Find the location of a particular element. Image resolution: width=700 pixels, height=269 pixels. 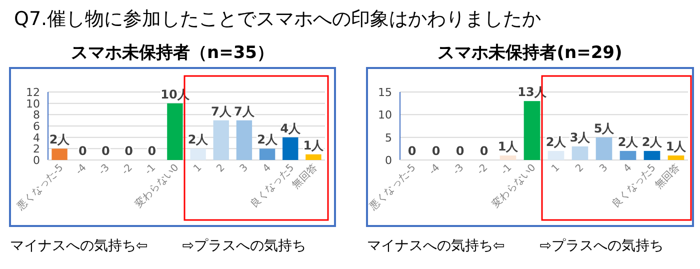

data-label: 5人 is located at coordinates (605, 128).